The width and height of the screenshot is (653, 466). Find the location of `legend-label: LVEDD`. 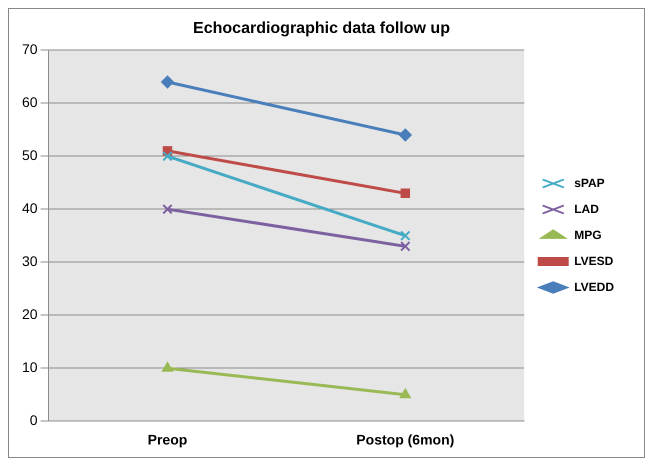

legend-label: LVEDD is located at coordinates (594, 287).